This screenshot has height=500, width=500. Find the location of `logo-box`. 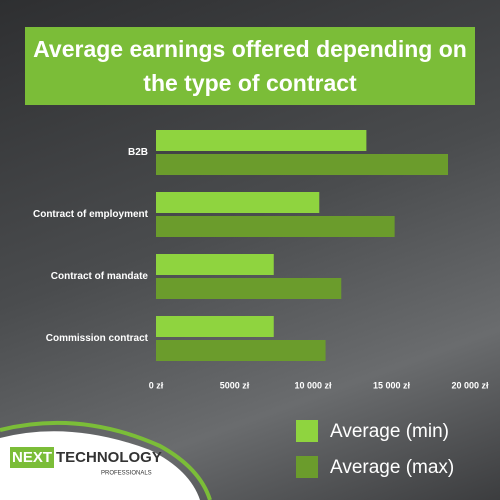

logo-box is located at coordinates (32, 457).